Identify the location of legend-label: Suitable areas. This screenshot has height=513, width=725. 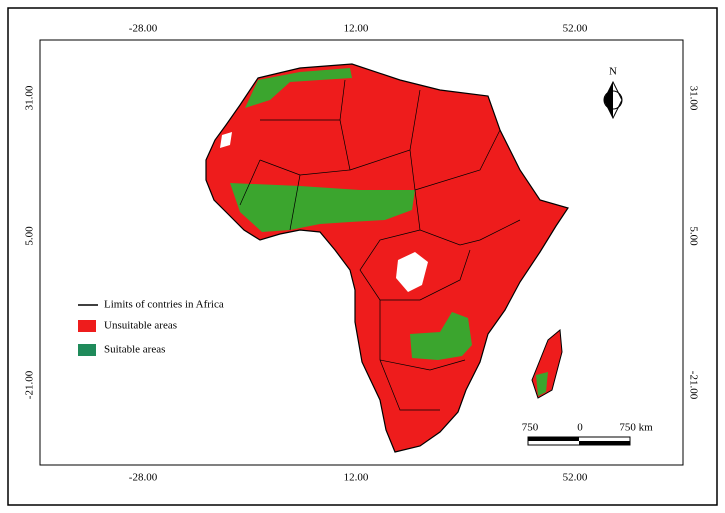
(134, 350).